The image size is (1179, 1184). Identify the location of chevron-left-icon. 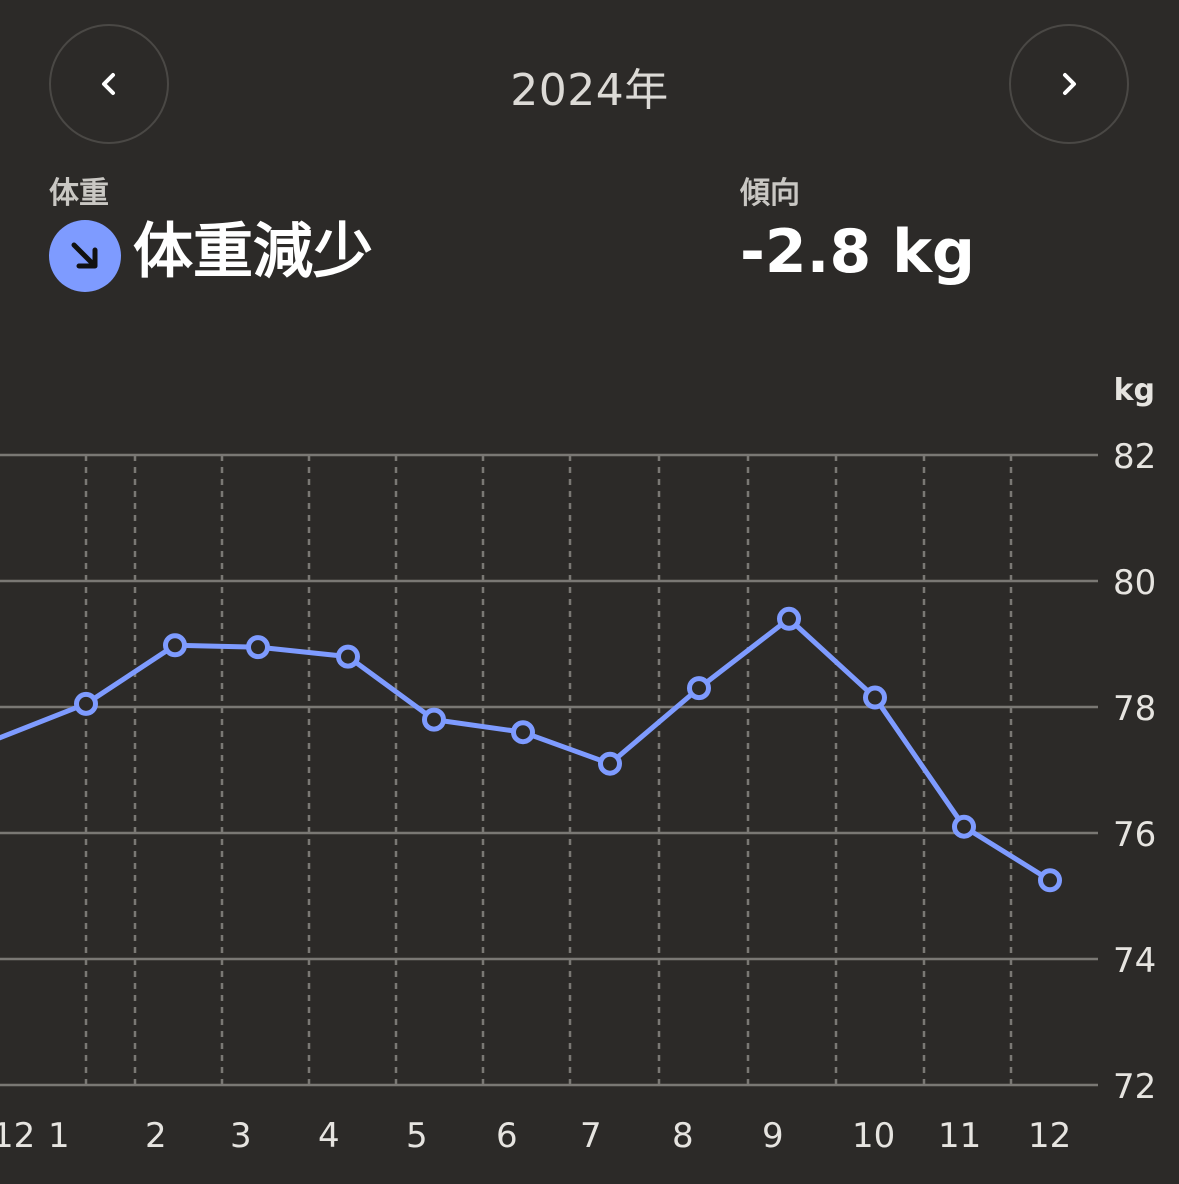
(108, 84).